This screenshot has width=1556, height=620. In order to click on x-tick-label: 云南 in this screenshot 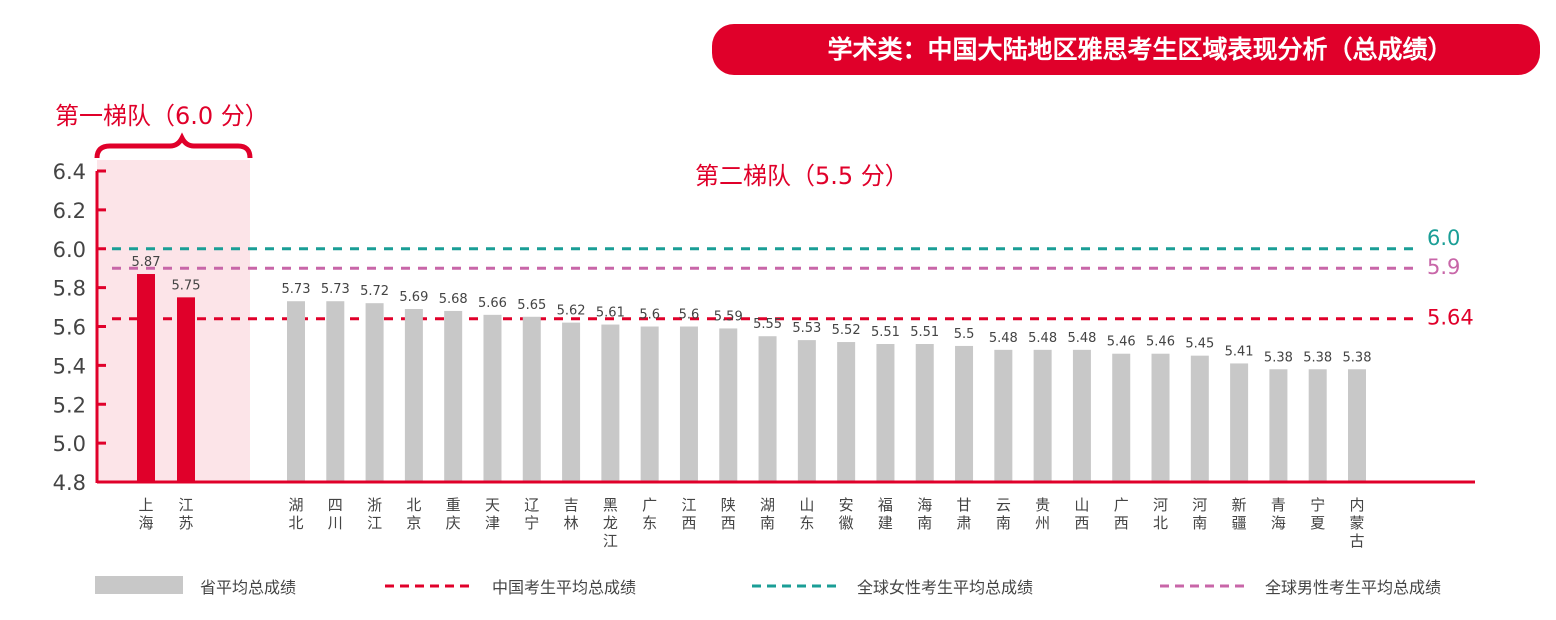, I will do `click(1003, 514)`.